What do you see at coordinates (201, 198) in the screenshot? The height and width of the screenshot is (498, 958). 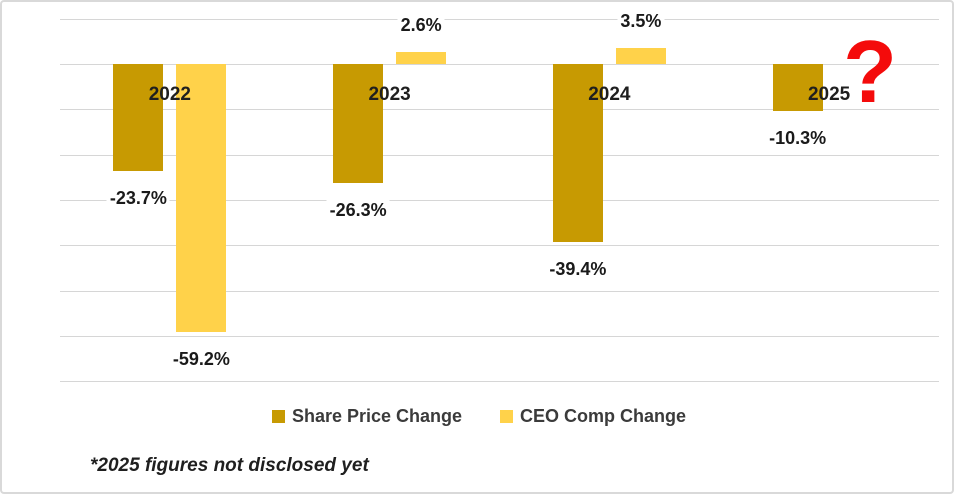 I see `bar-ceo-comp-change-2022` at bounding box center [201, 198].